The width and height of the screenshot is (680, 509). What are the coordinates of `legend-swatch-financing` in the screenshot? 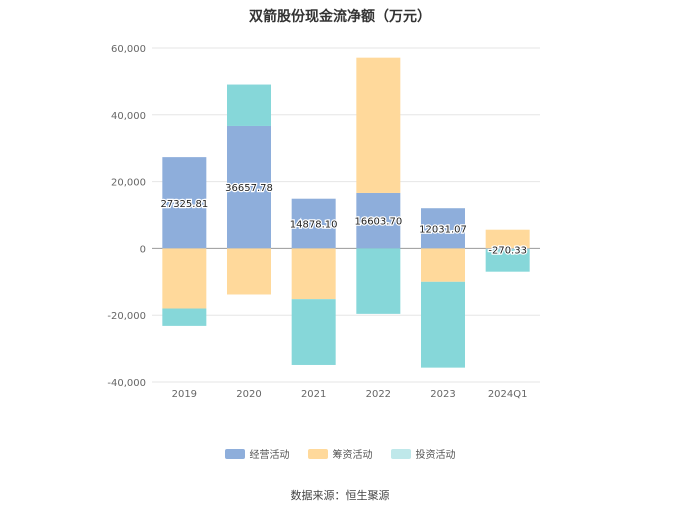 It's located at (317, 453).